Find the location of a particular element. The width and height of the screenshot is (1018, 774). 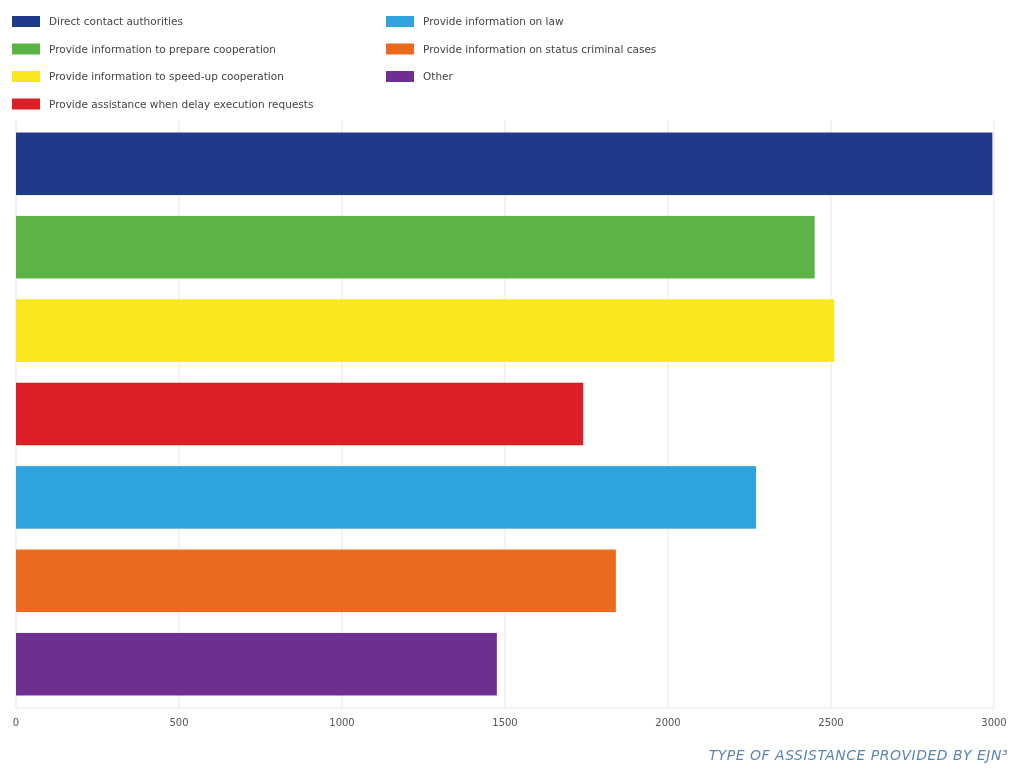

legend-label: Provide information on law is located at coordinates (493, 21).